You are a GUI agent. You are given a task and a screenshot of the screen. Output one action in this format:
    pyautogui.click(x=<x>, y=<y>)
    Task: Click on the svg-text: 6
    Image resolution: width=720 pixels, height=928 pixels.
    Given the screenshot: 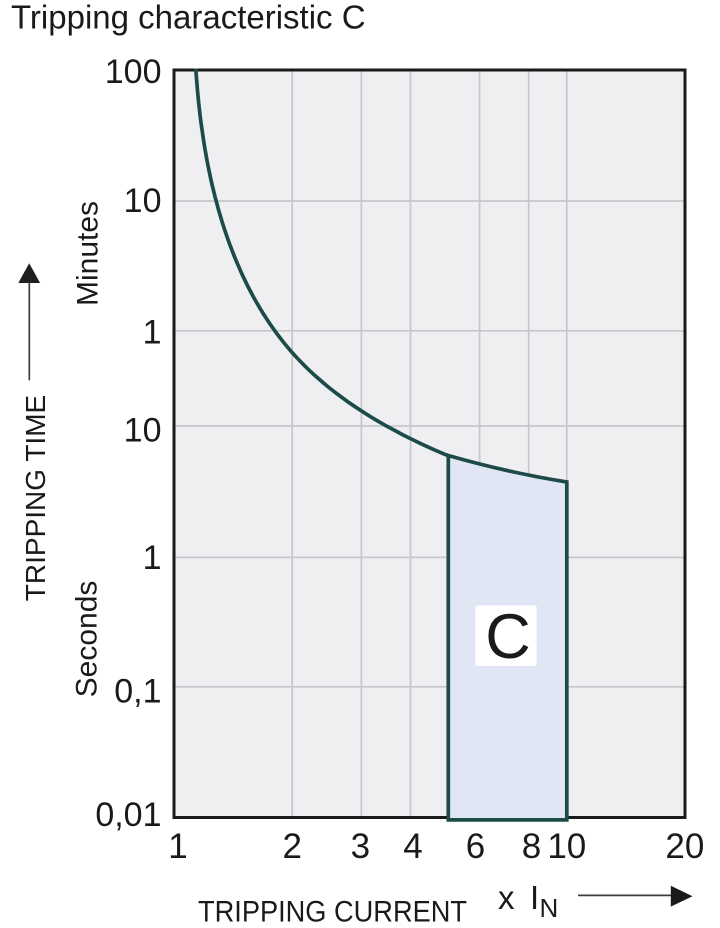 What is the action you would take?
    pyautogui.click(x=475, y=846)
    